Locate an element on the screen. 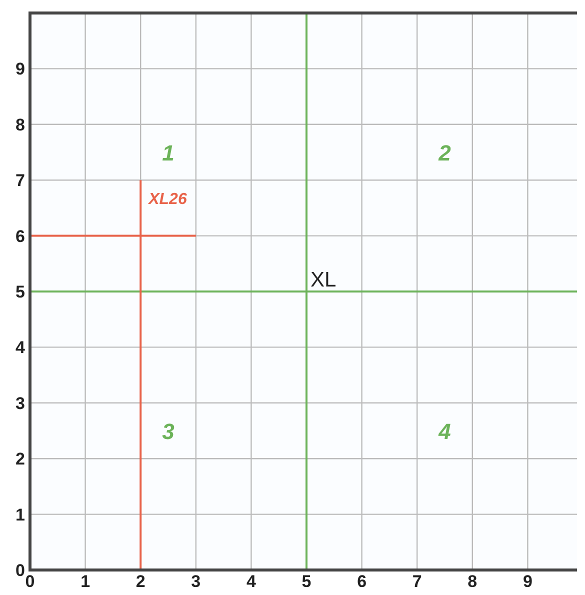  y-tick-label: 7 is located at coordinates (20, 180).